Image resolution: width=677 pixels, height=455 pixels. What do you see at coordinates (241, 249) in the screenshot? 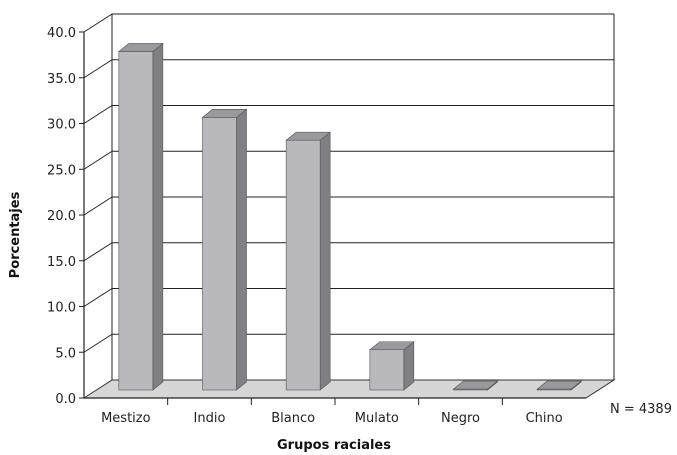
I see `bar-side-indio` at bounding box center [241, 249].